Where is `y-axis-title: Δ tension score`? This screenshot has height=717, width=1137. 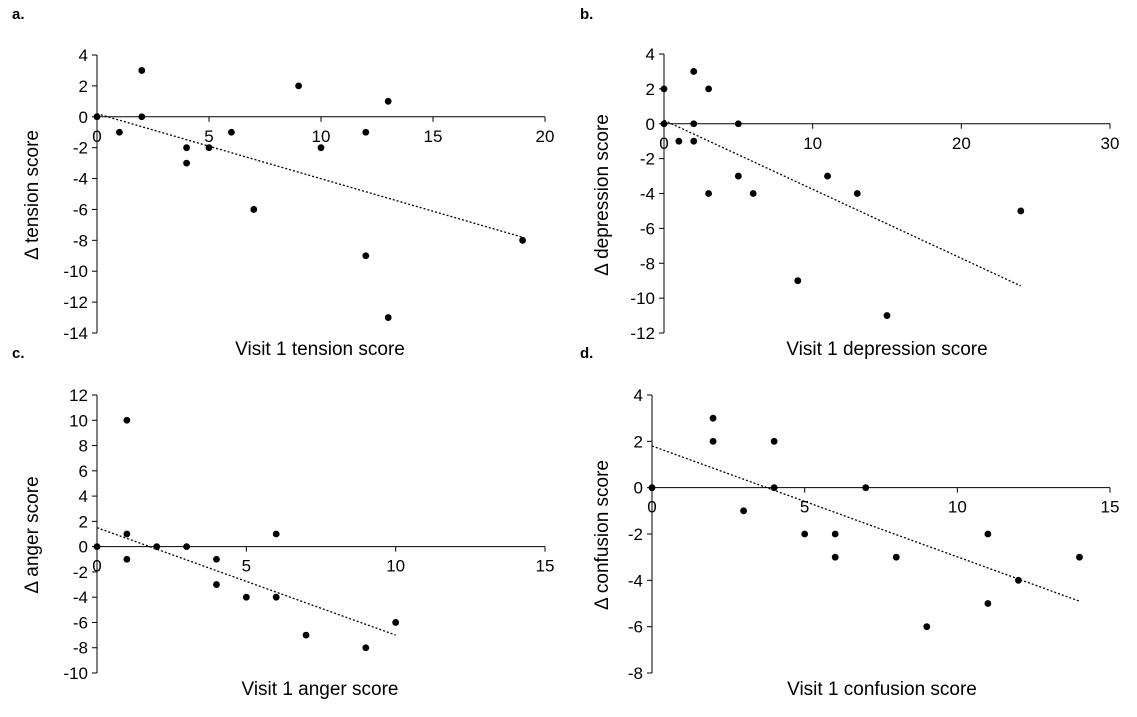 y-axis-title: Δ tension score is located at coordinates (32, 195).